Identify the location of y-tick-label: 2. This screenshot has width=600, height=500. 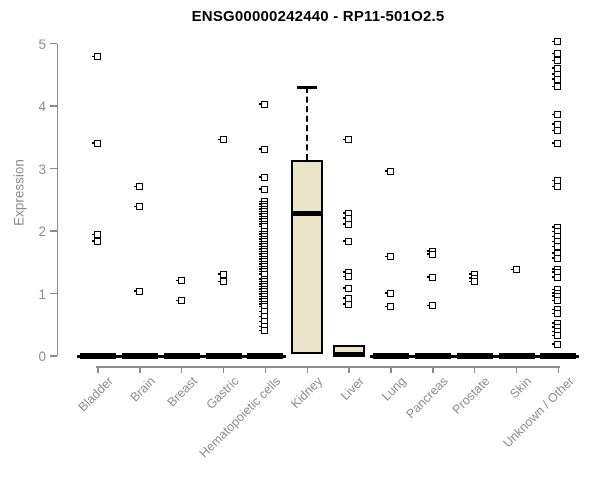
(42, 231).